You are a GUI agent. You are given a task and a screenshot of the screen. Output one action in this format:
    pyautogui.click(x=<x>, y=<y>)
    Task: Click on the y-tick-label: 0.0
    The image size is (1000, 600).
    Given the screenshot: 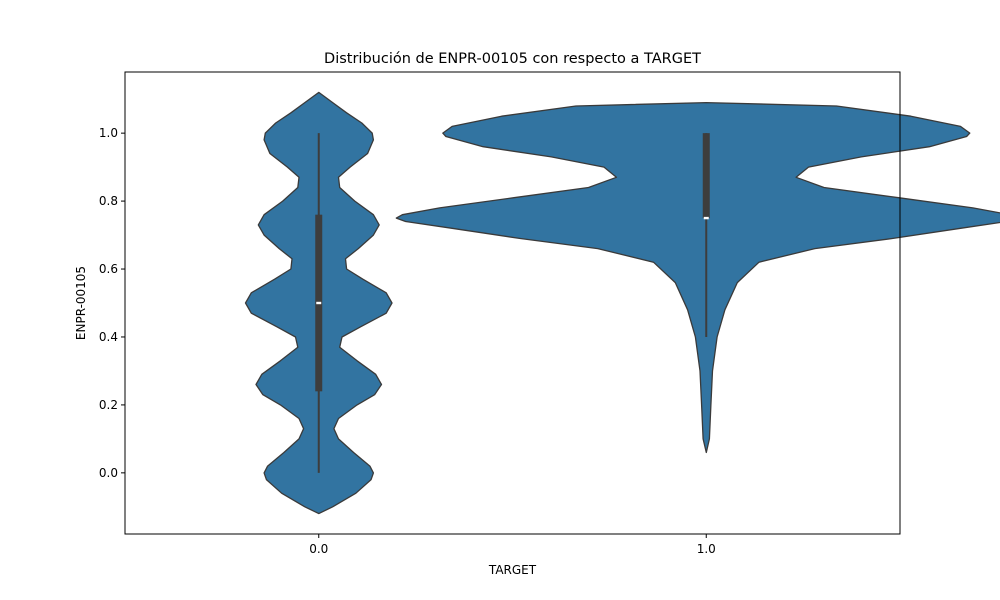 What is the action you would take?
    pyautogui.click(x=108, y=473)
    